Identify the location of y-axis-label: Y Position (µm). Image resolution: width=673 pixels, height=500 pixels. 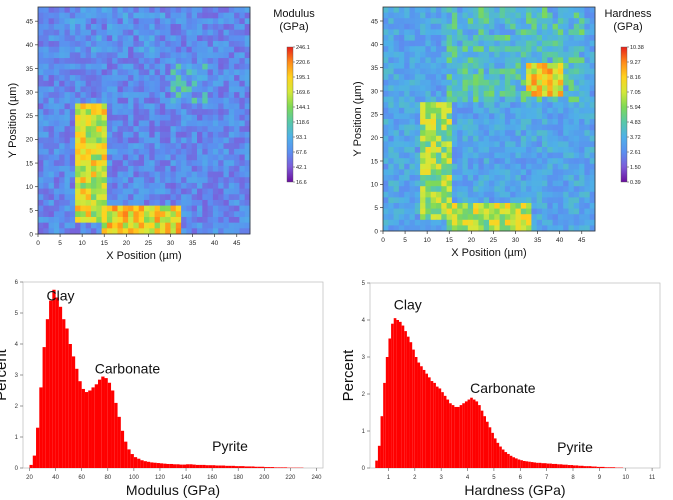
(13, 120).